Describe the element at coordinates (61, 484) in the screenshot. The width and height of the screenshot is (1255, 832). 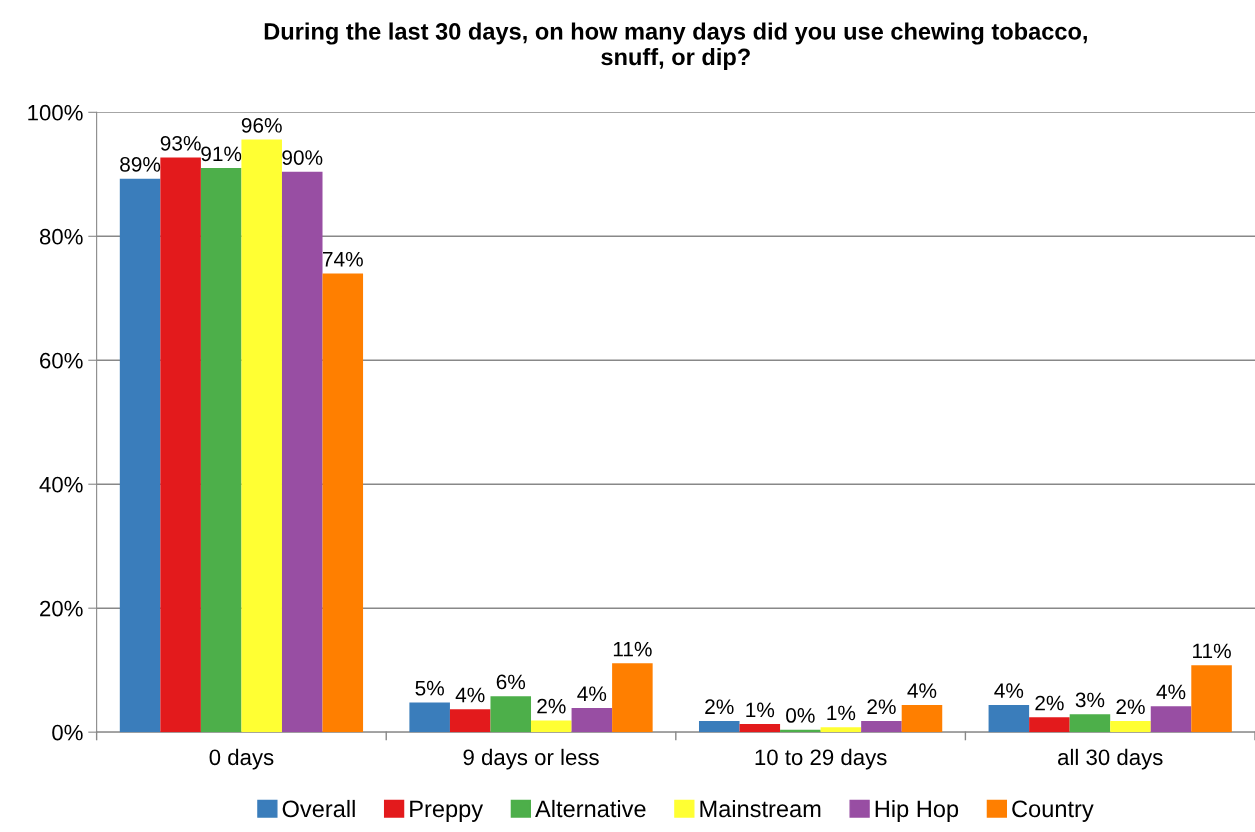
I see `y-tick-label: 40%` at that location.